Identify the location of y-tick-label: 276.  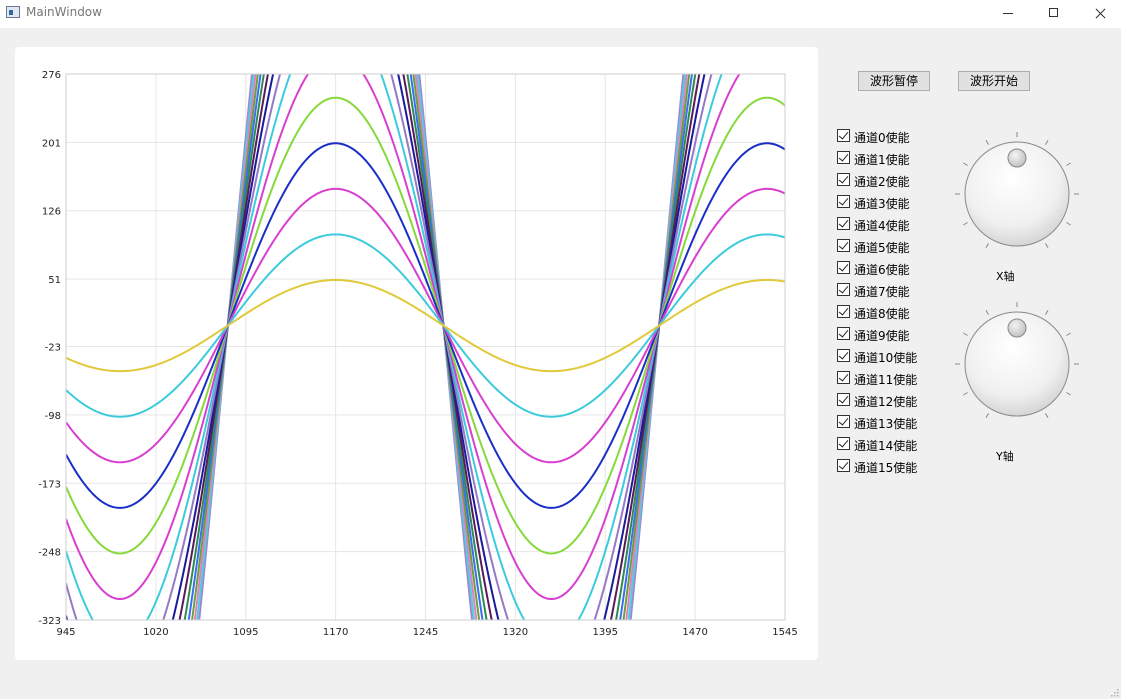
(51, 75).